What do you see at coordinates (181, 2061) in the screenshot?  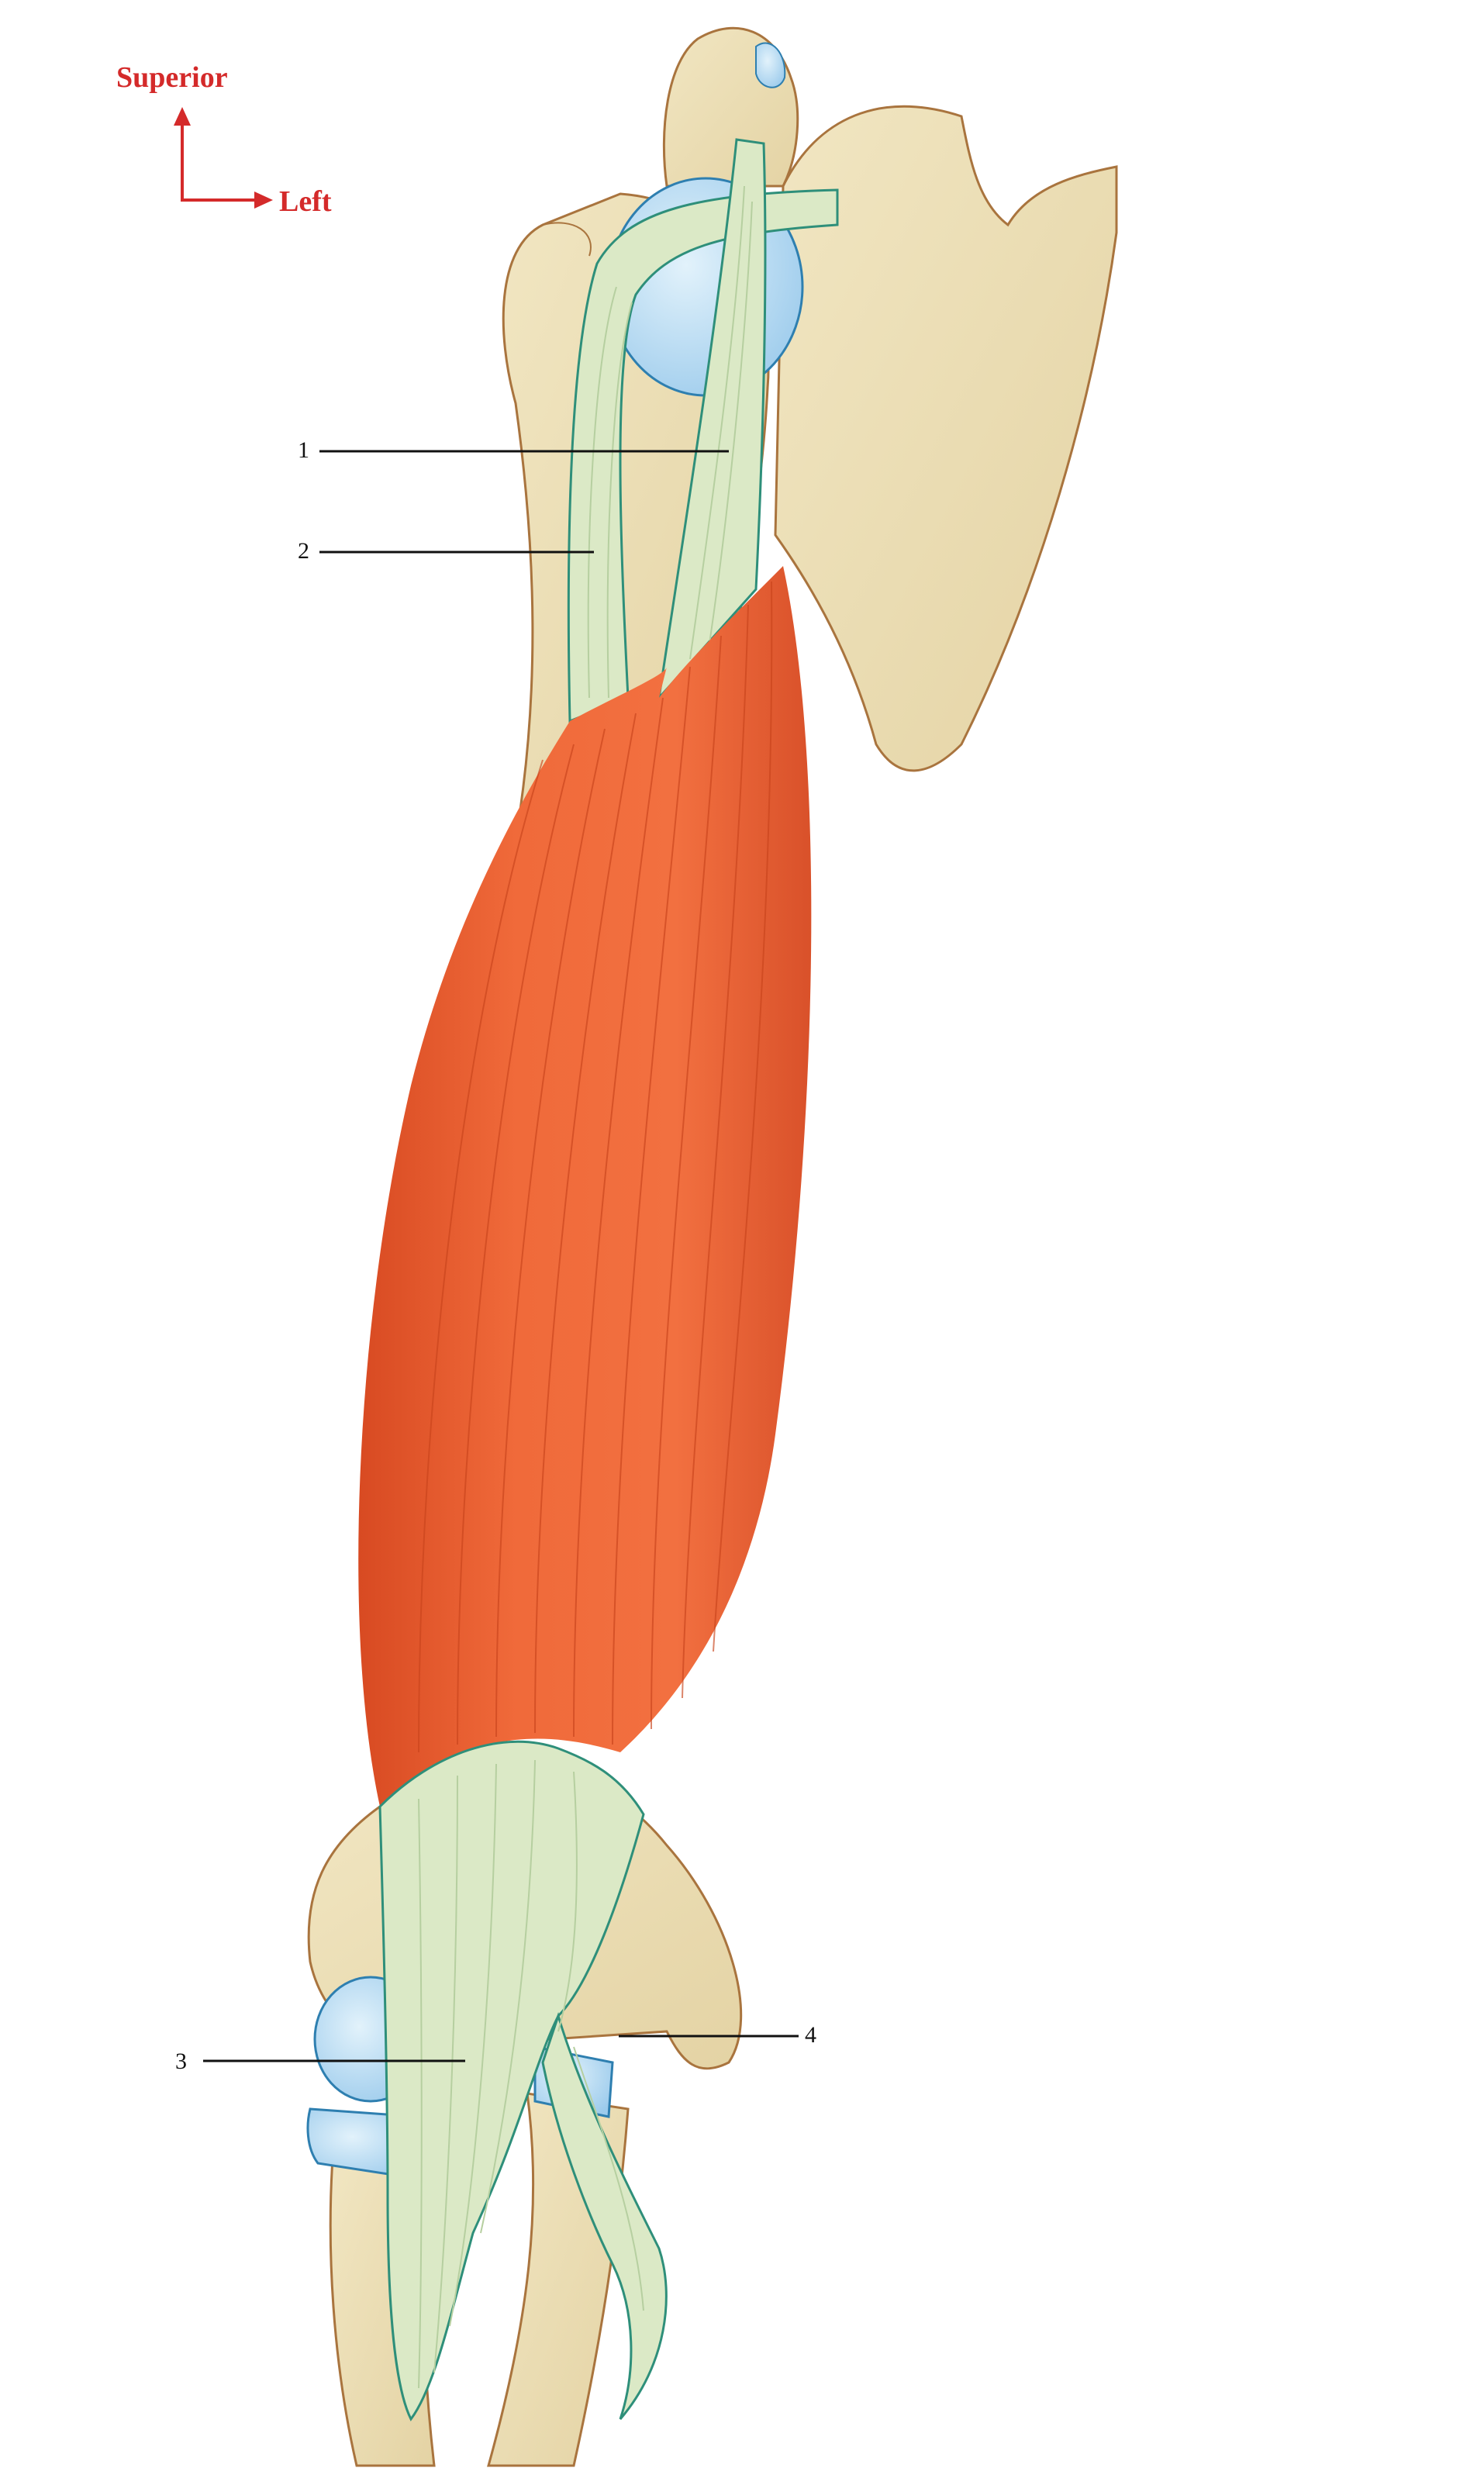 I see `callout-number-3: 3` at bounding box center [181, 2061].